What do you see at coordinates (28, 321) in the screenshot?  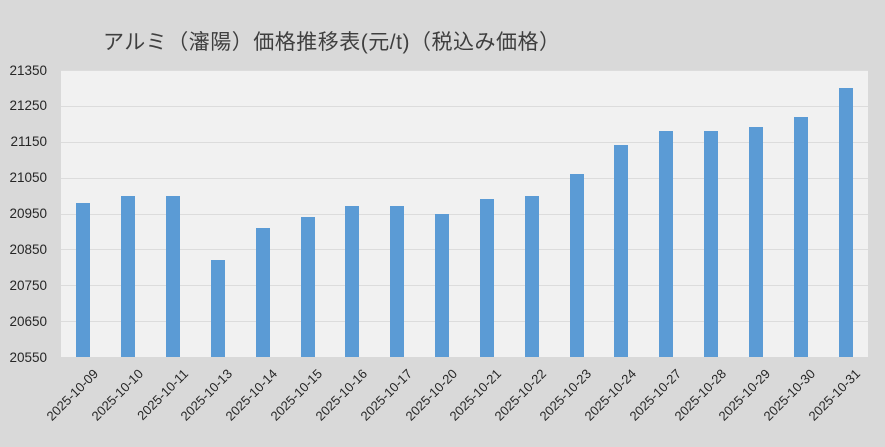 I see `y-tick-label: 20650` at bounding box center [28, 321].